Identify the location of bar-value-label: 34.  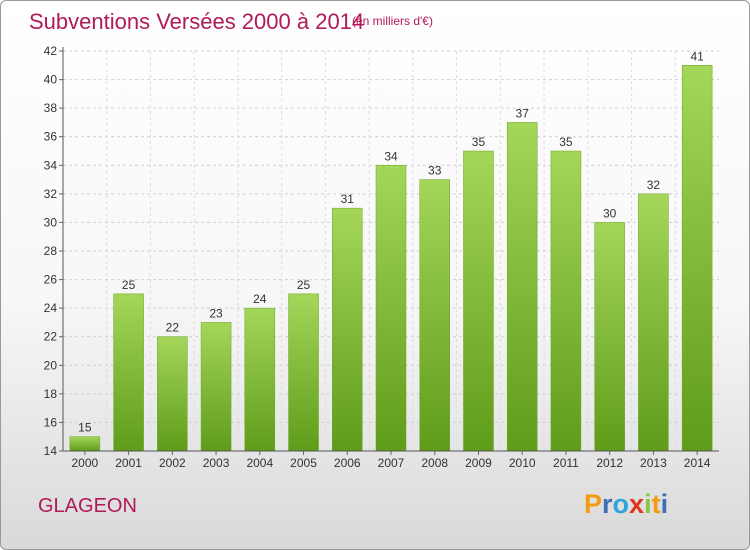
(391, 156).